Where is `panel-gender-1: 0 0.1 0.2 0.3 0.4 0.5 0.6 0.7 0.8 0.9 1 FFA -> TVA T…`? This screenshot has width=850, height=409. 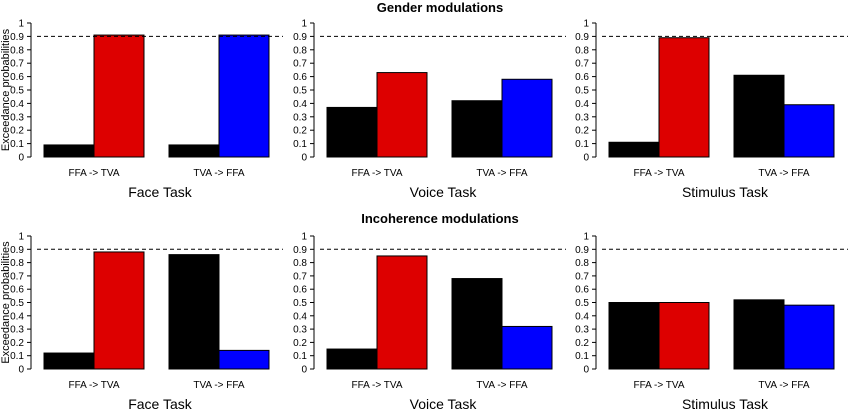
panel-gender-1: 0 0.1 0.2 0.3 0.4 0.5 0.6 0.7 0.8 0.9 1 FFA -> TVA T… is located at coordinates (429, 109).